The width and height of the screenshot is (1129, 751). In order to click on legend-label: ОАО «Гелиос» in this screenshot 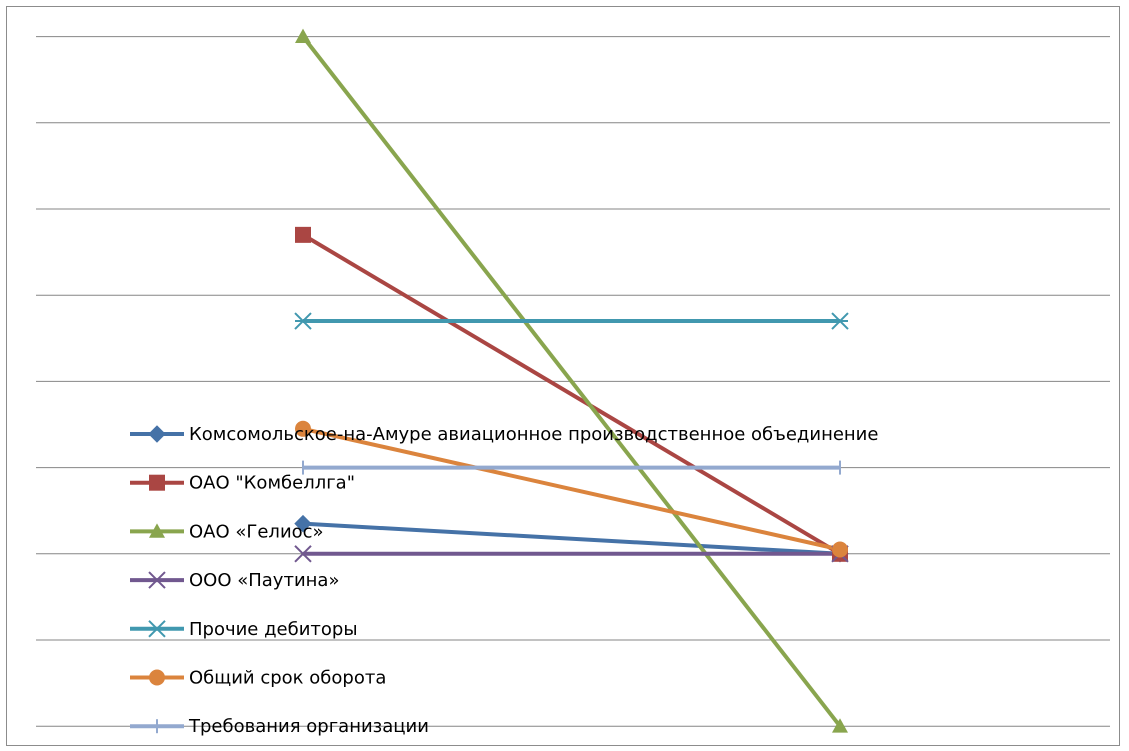, I will do `click(256, 531)`.